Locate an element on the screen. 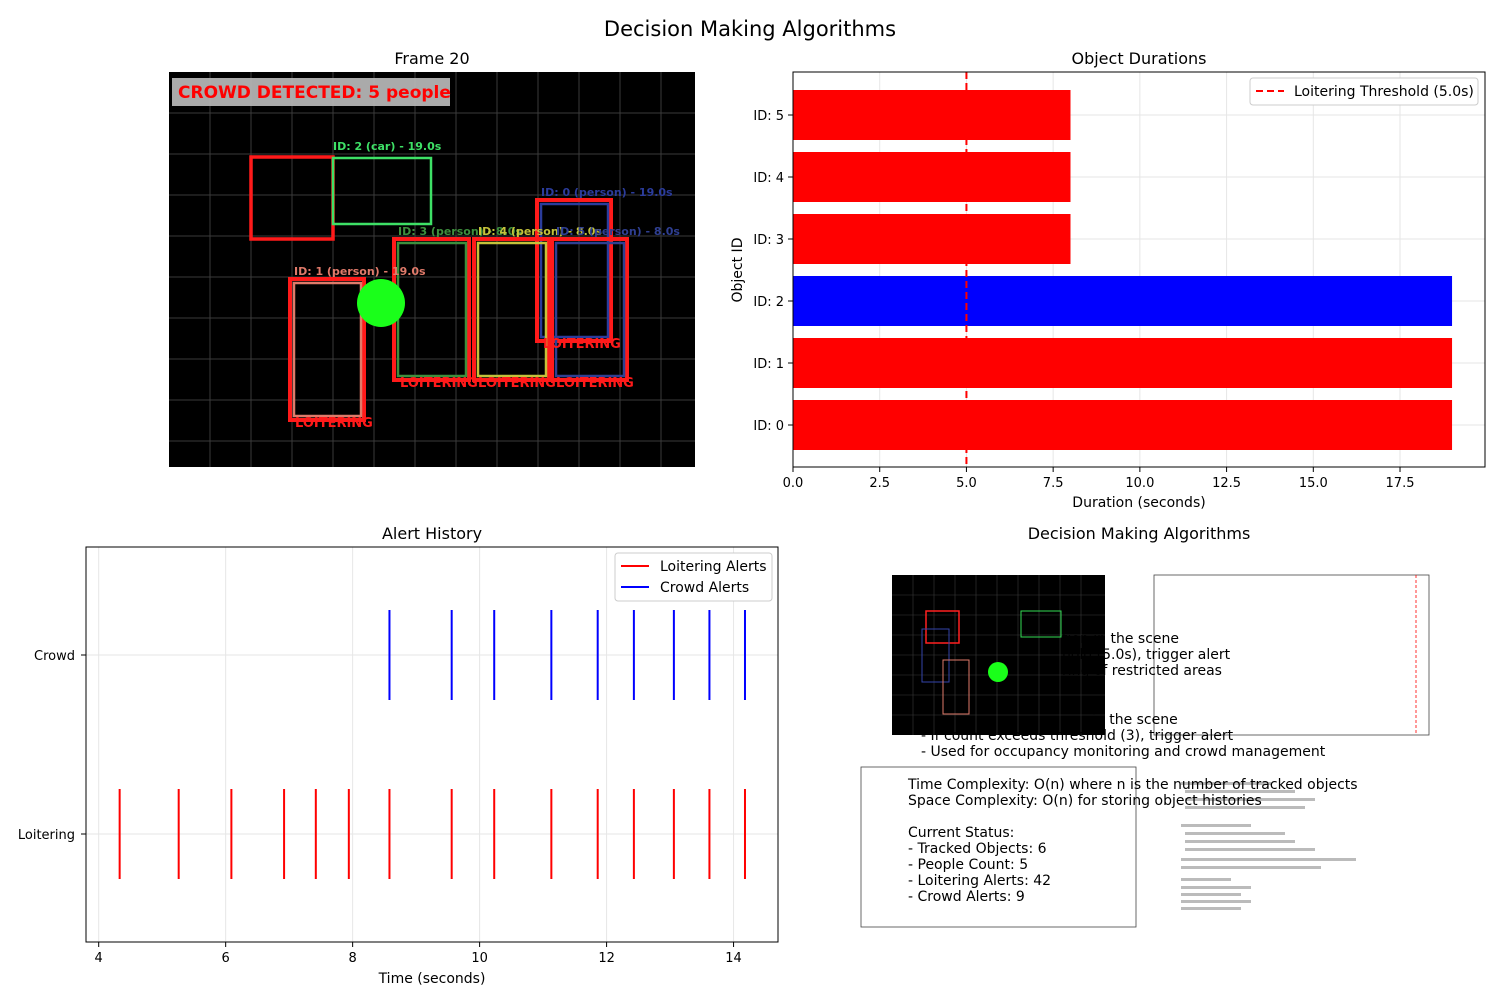  durations-legend-box is located at coordinates (1364, 91).